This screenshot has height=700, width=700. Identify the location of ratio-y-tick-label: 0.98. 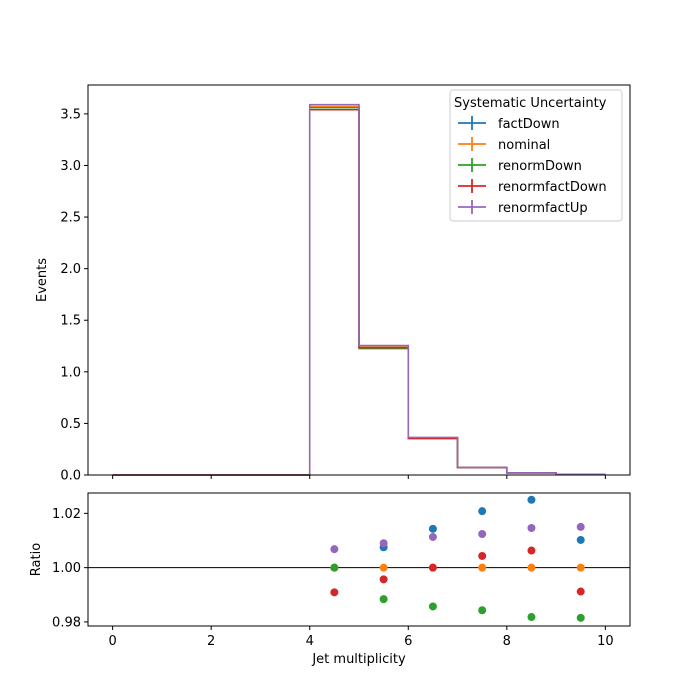
(66, 622).